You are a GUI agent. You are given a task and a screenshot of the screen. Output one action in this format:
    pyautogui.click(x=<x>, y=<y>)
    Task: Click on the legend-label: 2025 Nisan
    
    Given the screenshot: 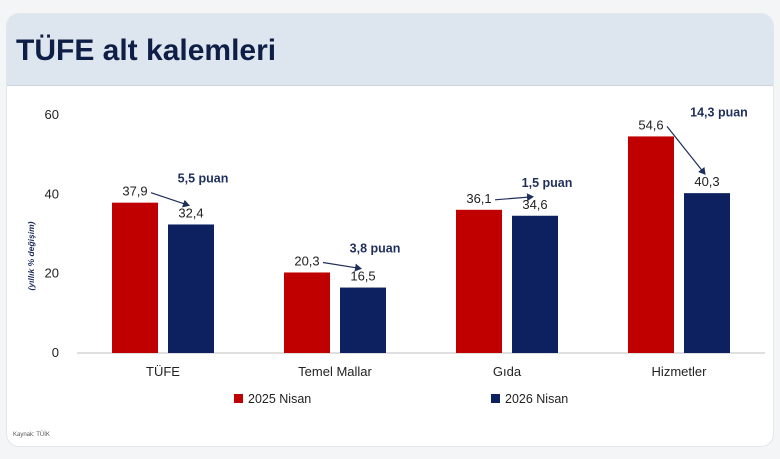 What is the action you would take?
    pyautogui.click(x=279, y=399)
    